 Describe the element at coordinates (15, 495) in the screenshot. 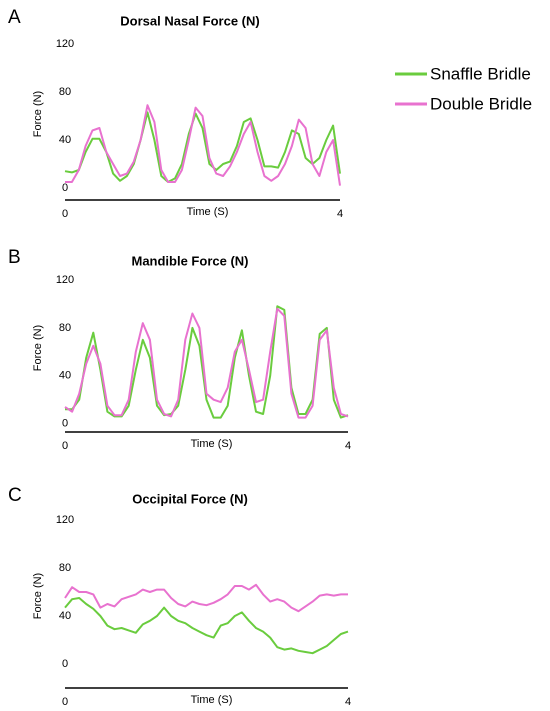

I see `panel-letter: C` at that location.